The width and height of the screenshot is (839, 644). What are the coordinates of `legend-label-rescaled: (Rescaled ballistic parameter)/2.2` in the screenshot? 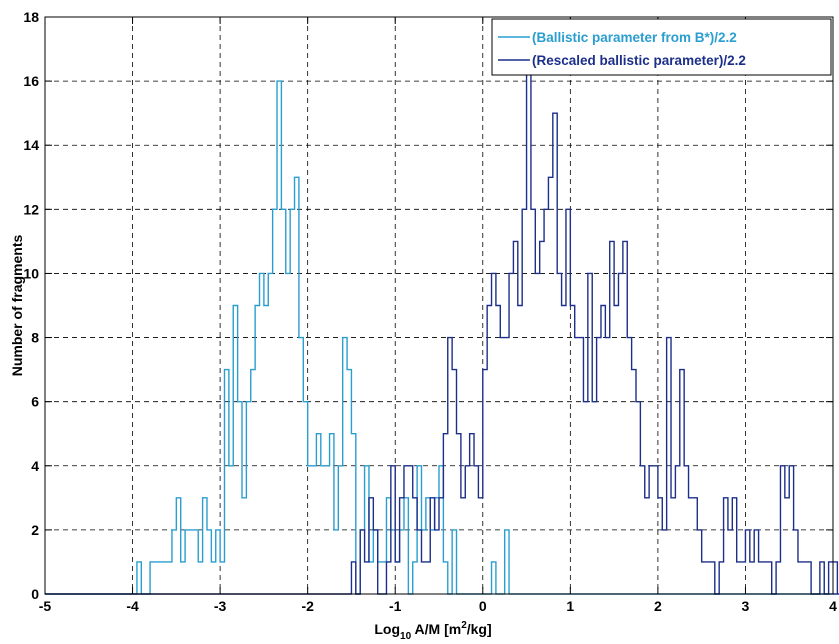 It's located at (639, 60).